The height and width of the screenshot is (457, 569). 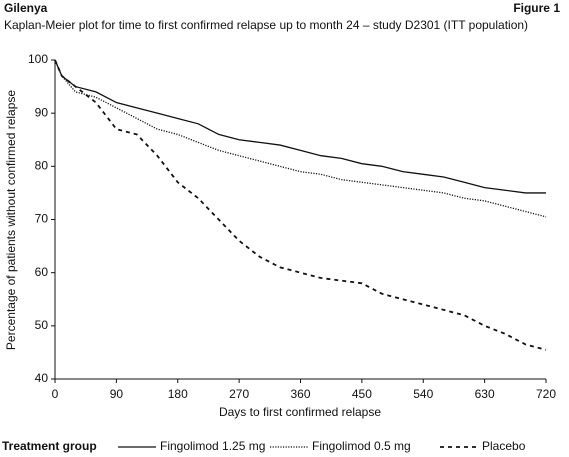 What do you see at coordinates (536, 8) in the screenshot?
I see `figure-label: Figure 1` at bounding box center [536, 8].